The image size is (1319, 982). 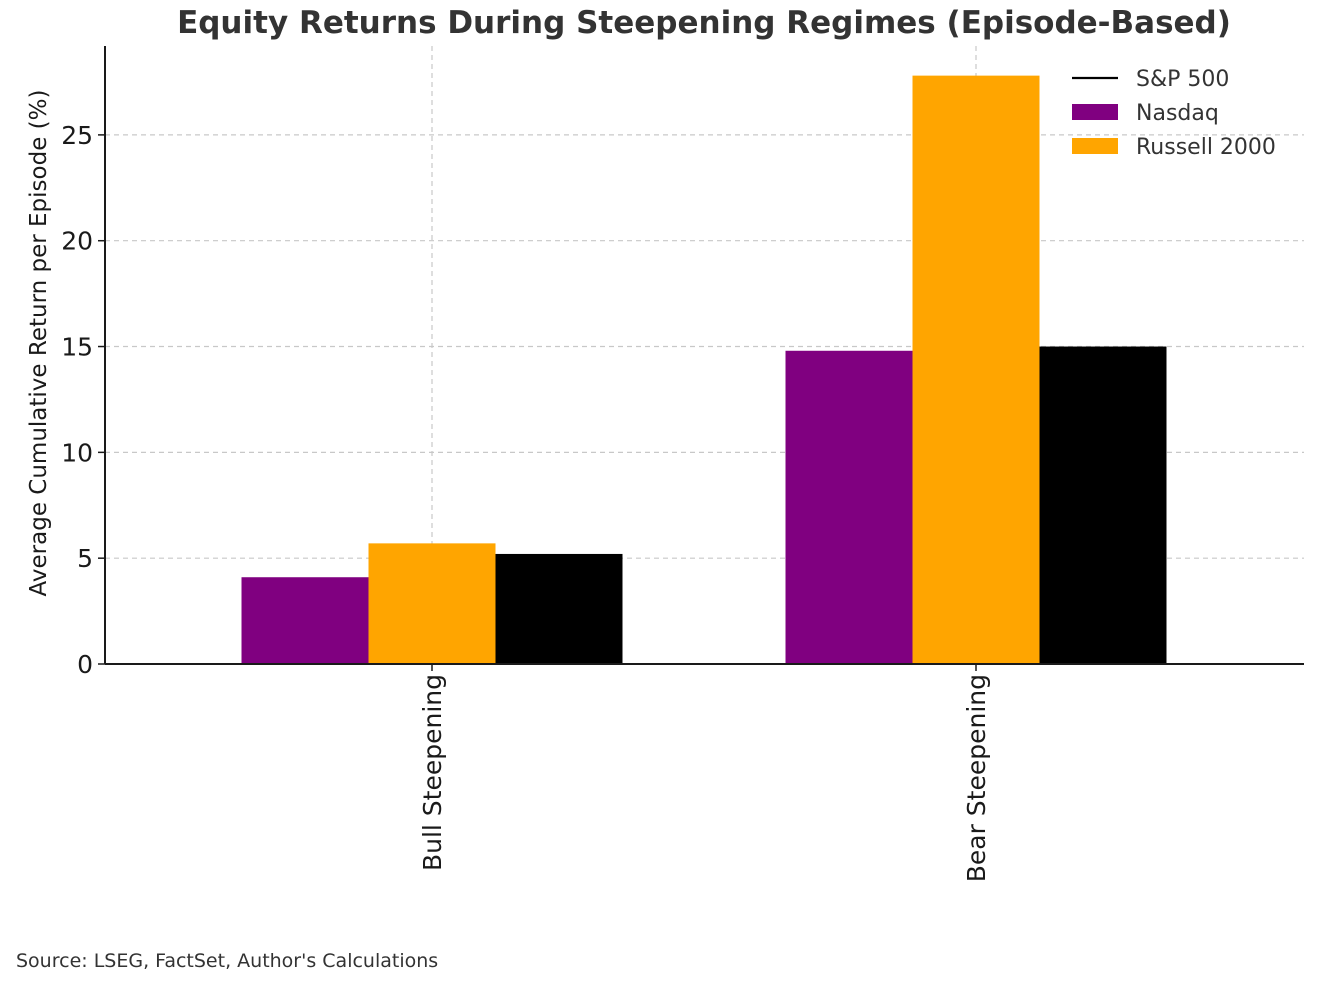 What do you see at coordinates (976, 370) in the screenshot?
I see `bar-russell-2000-bear-steepening` at bounding box center [976, 370].